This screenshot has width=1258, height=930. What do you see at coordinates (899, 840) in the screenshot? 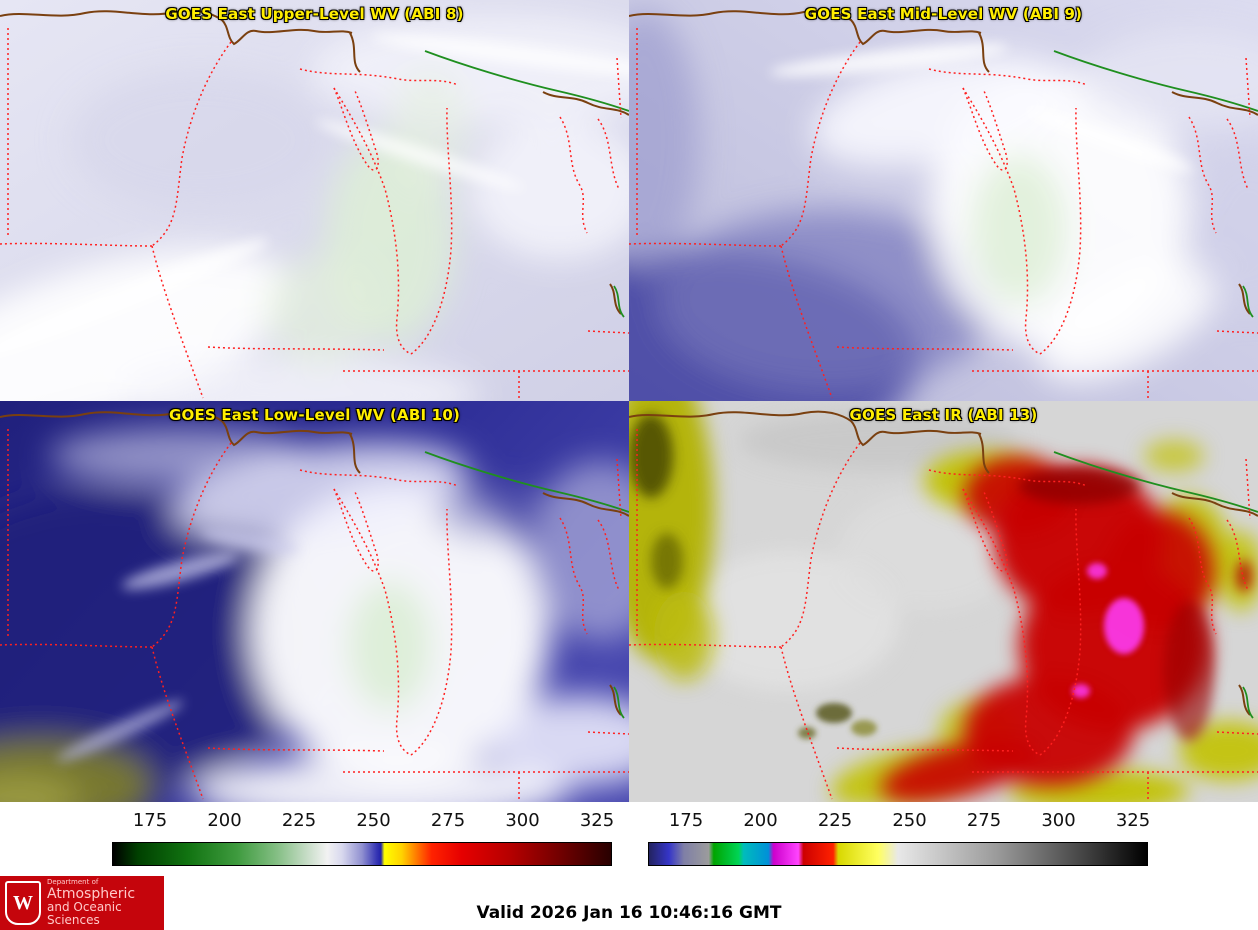
I see `ir-colorbar-block: 175 200 225 250 275 300 325` at bounding box center [899, 840].